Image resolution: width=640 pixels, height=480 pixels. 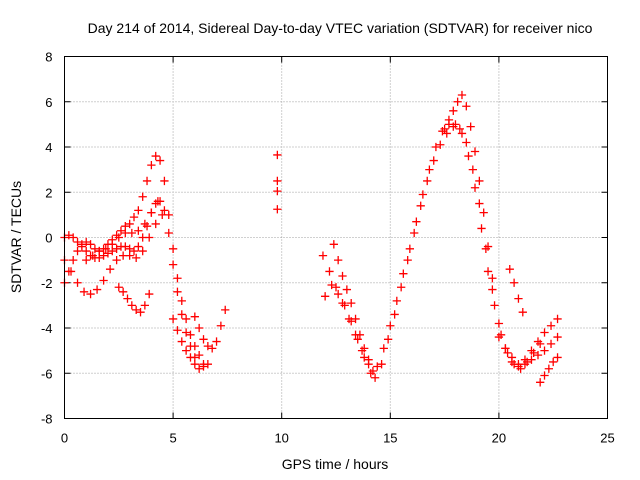 What do you see at coordinates (335, 464) in the screenshot?
I see `x-axis-label: GPS time / hours` at bounding box center [335, 464].